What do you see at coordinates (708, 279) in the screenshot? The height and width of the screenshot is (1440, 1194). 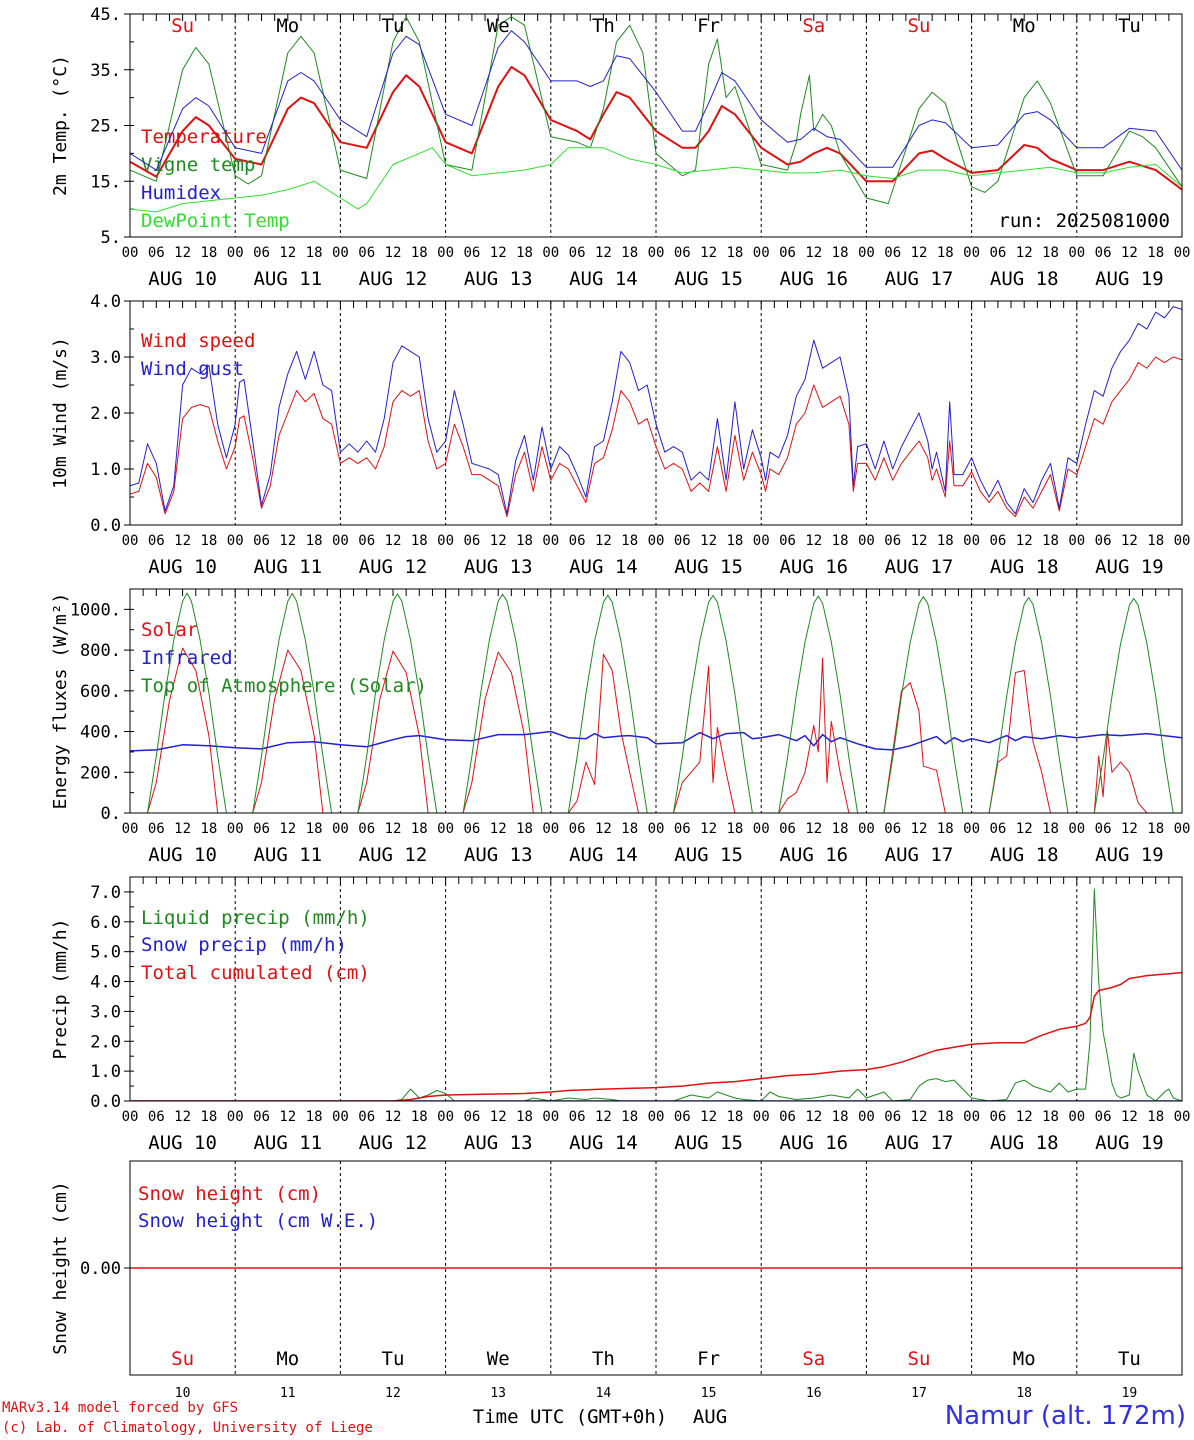 I see `date-label: AUG 15` at bounding box center [708, 279].